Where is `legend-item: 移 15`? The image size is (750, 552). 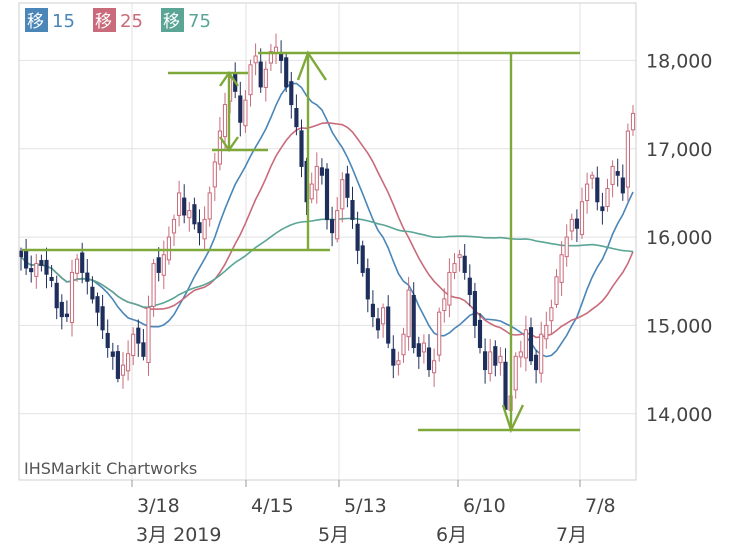
legend-item: 移 15 is located at coordinates (50, 20).